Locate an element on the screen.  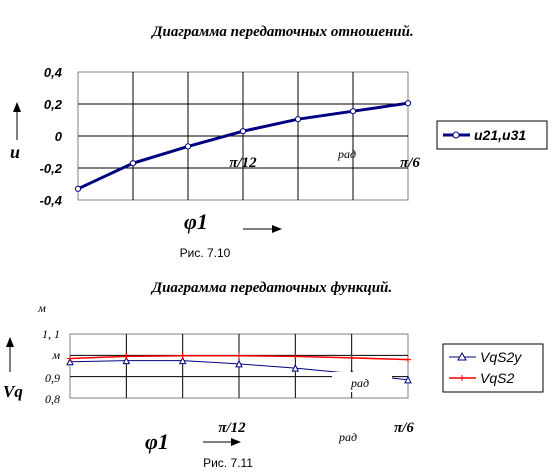
chart1-x-annotation-pi6: π/6 is located at coordinates (410, 163).